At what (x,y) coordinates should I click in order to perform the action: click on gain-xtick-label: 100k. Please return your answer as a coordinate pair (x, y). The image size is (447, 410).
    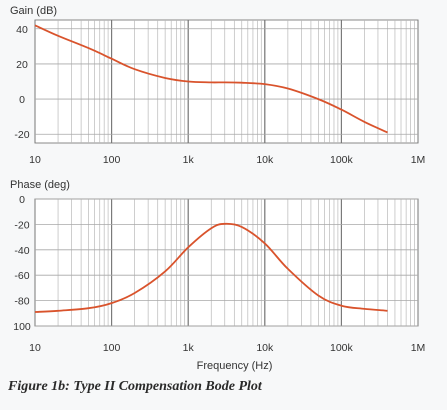
    Looking at the image, I should click on (342, 160).